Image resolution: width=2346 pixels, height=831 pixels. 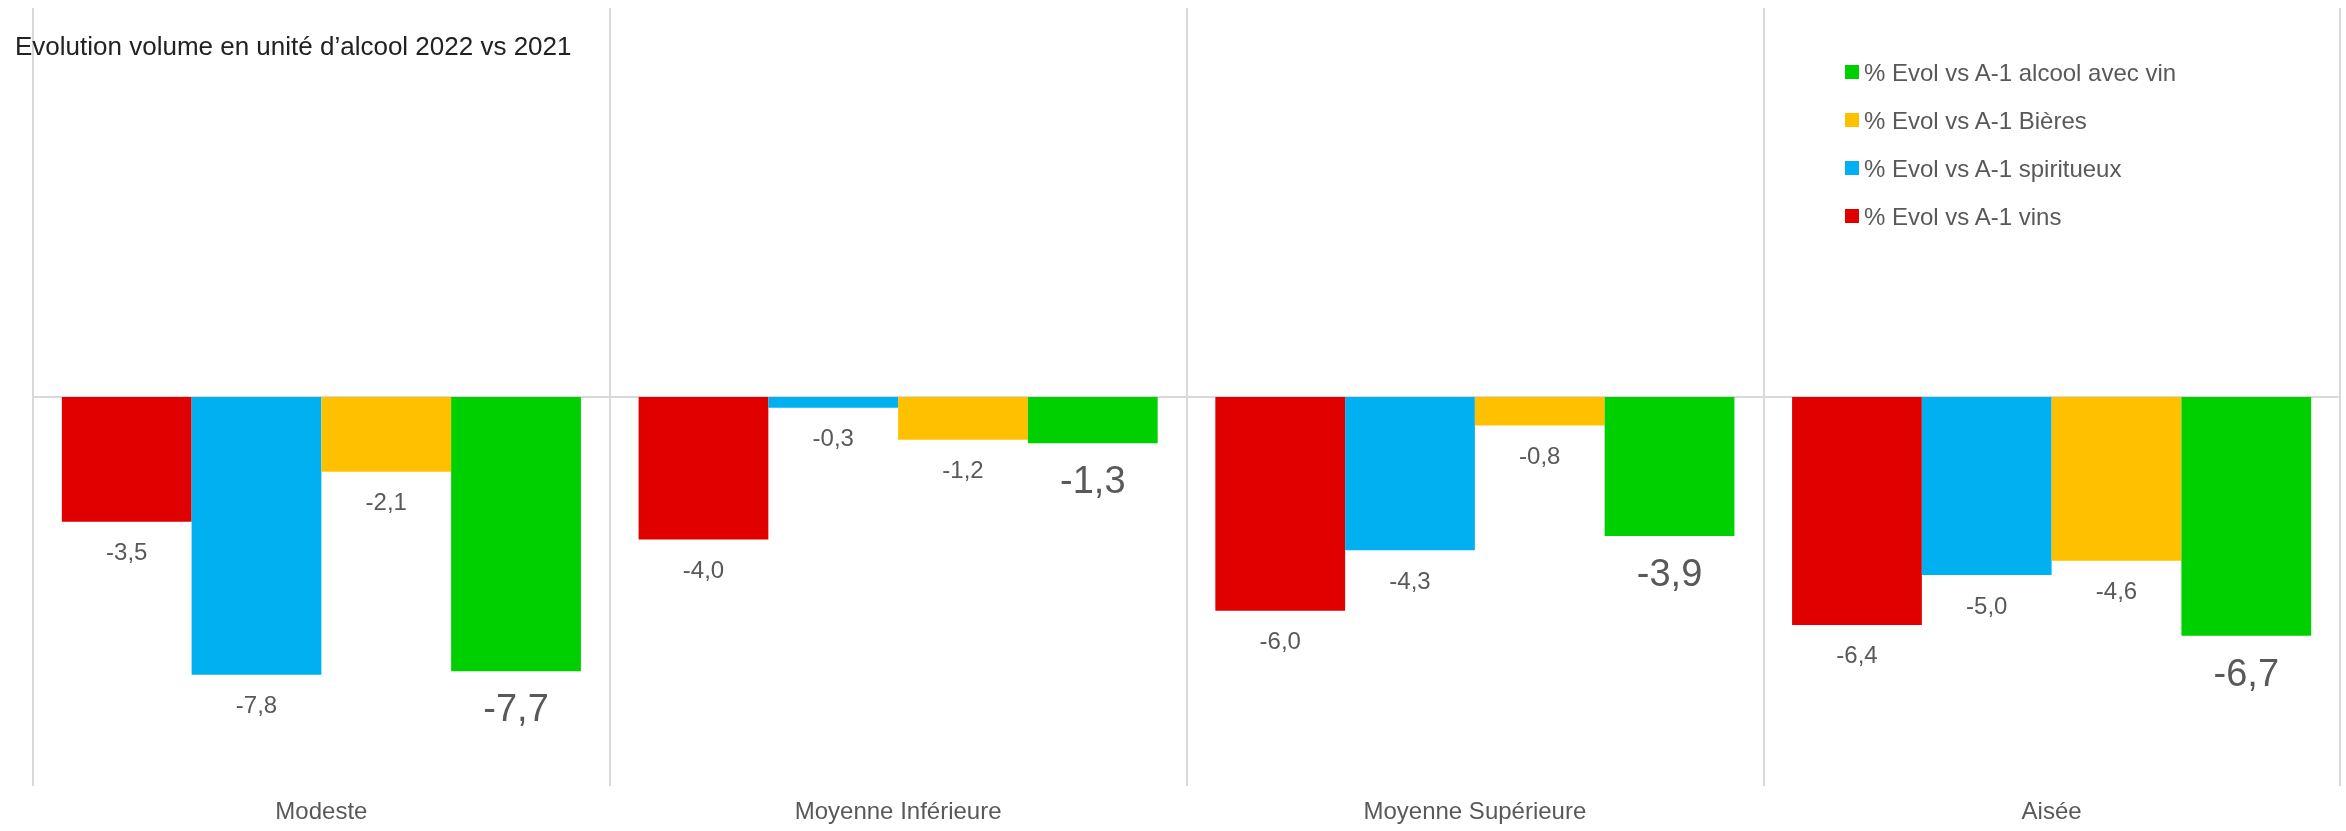 What do you see at coordinates (1540, 455) in the screenshot?
I see `data-label: -0,8` at bounding box center [1540, 455].